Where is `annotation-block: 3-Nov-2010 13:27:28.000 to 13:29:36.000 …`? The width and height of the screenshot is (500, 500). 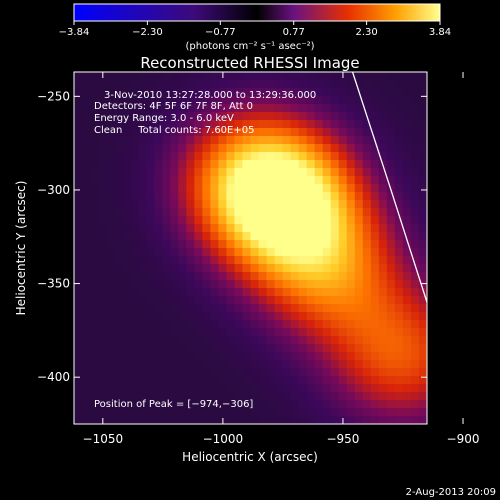
annotation-block: 3-Nov-2010 13:27:28.000 to 13:29:36.000 … is located at coordinates (205, 113).